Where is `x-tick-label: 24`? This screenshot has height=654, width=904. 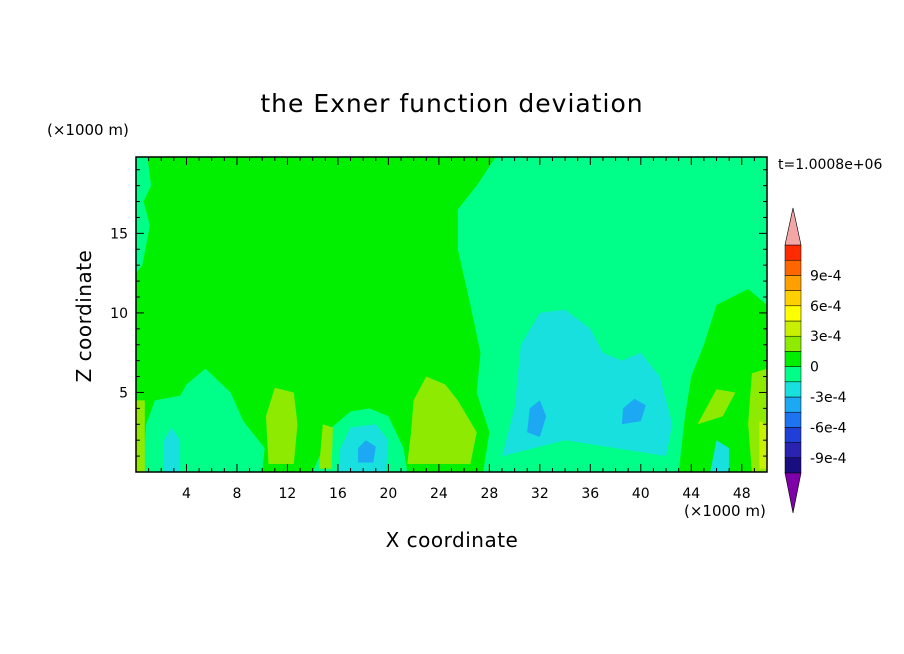 x-tick-label: 24 is located at coordinates (439, 494).